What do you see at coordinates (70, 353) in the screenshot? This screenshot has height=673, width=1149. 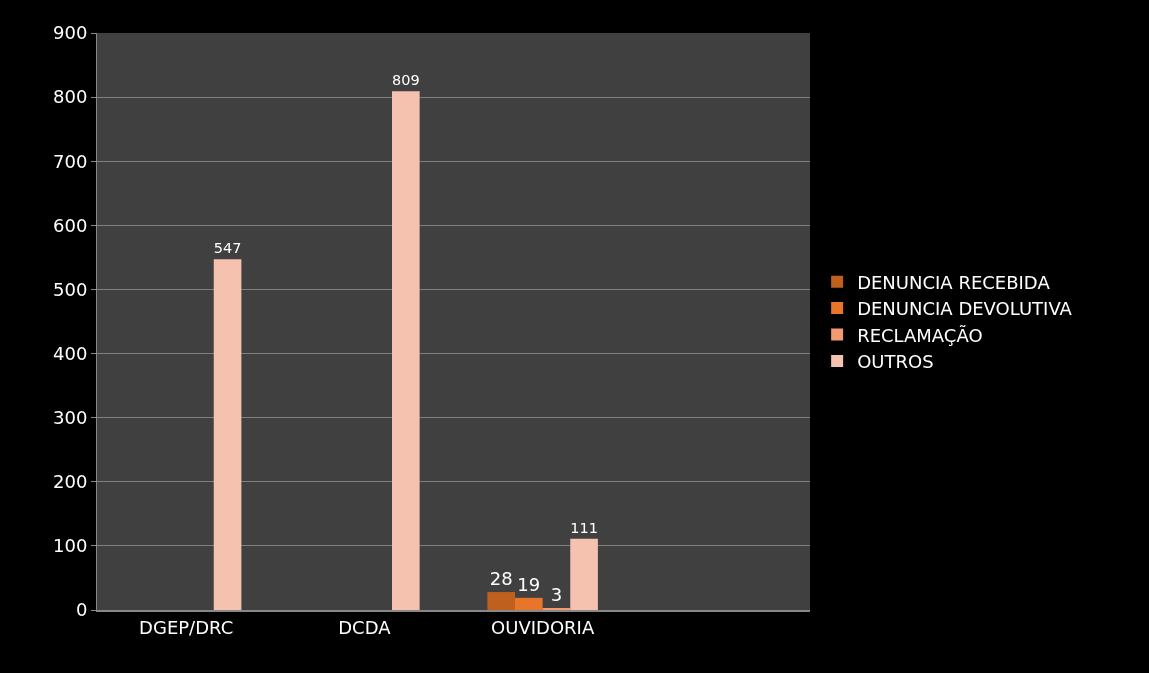 I see `y-tick-label: 400` at bounding box center [70, 353].